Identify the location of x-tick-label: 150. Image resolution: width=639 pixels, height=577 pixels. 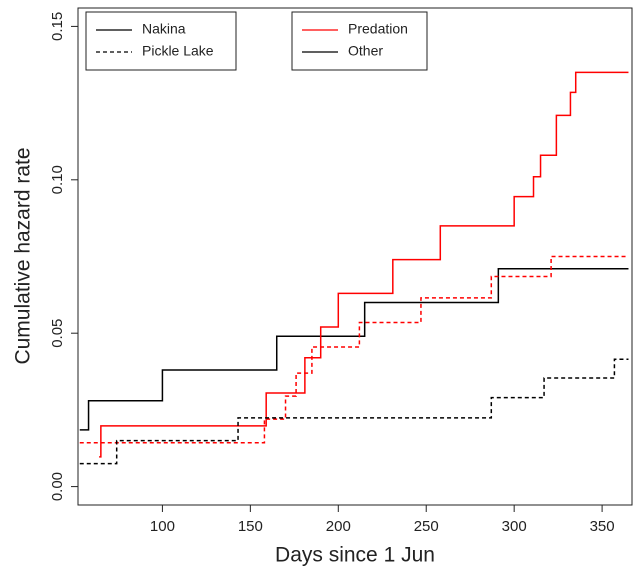
(250, 526).